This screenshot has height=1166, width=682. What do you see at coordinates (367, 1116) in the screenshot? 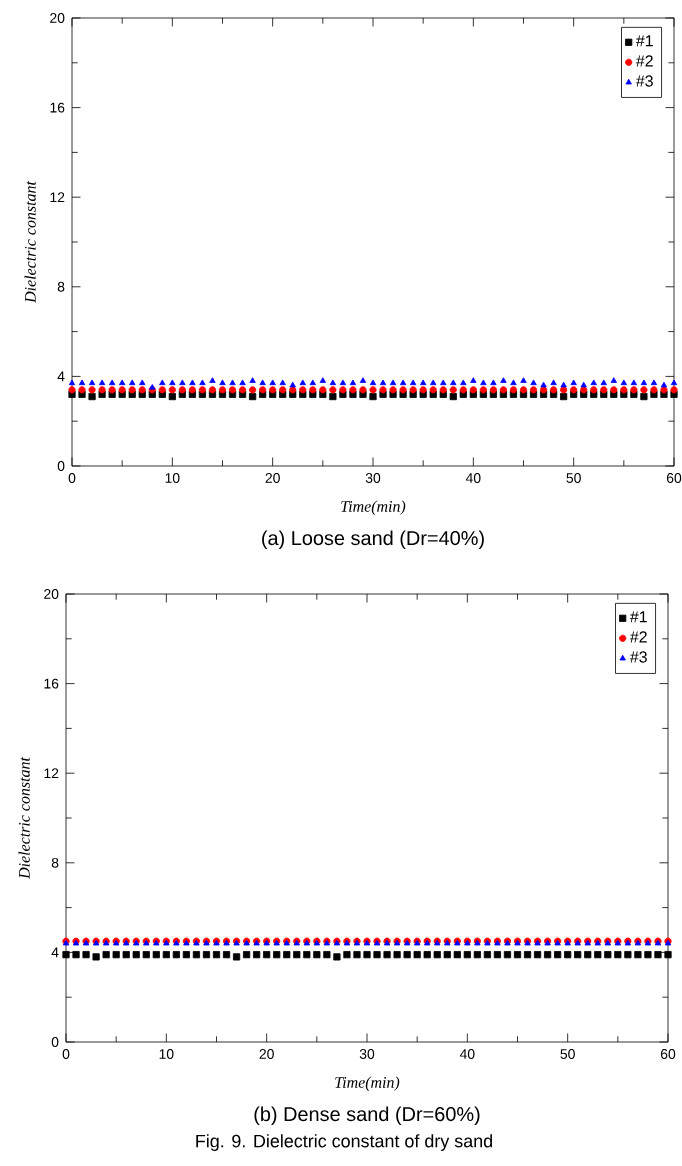
I see `text: (b) Dense sand (Dr=60%)` at bounding box center [367, 1116].